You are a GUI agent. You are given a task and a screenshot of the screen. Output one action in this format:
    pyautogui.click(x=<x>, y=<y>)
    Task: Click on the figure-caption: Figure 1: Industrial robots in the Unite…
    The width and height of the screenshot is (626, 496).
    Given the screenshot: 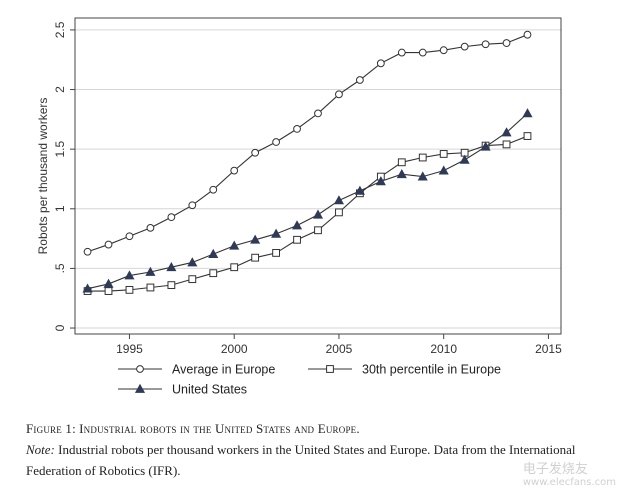 What is the action you would take?
    pyautogui.click(x=321, y=449)
    